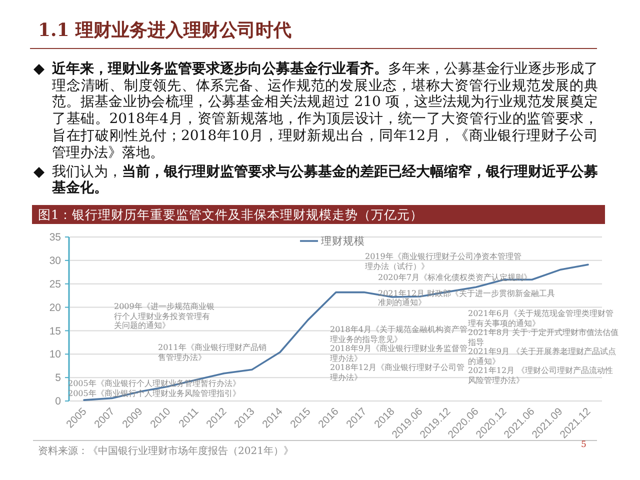  I want to click on annotation: 2011年《商业银行理财产品销售管理办法》, so click(213, 352).